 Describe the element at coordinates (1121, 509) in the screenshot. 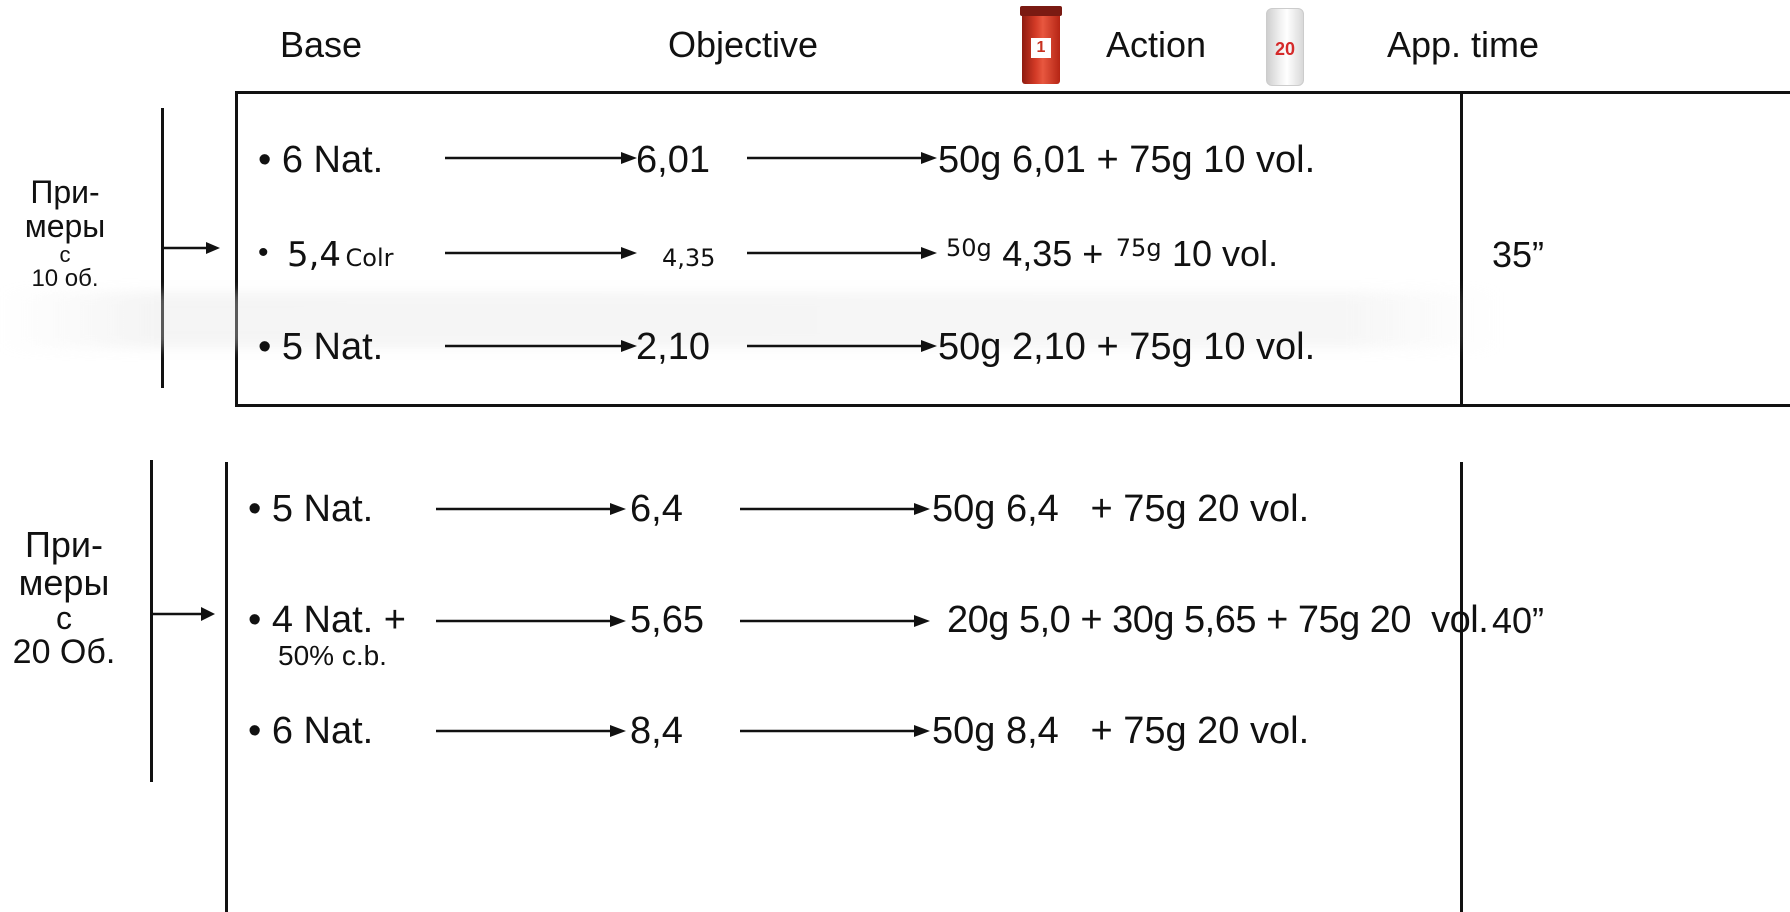

I see `g2-row1-action: 50g 6,4 + 75g 20 vol.` at that location.